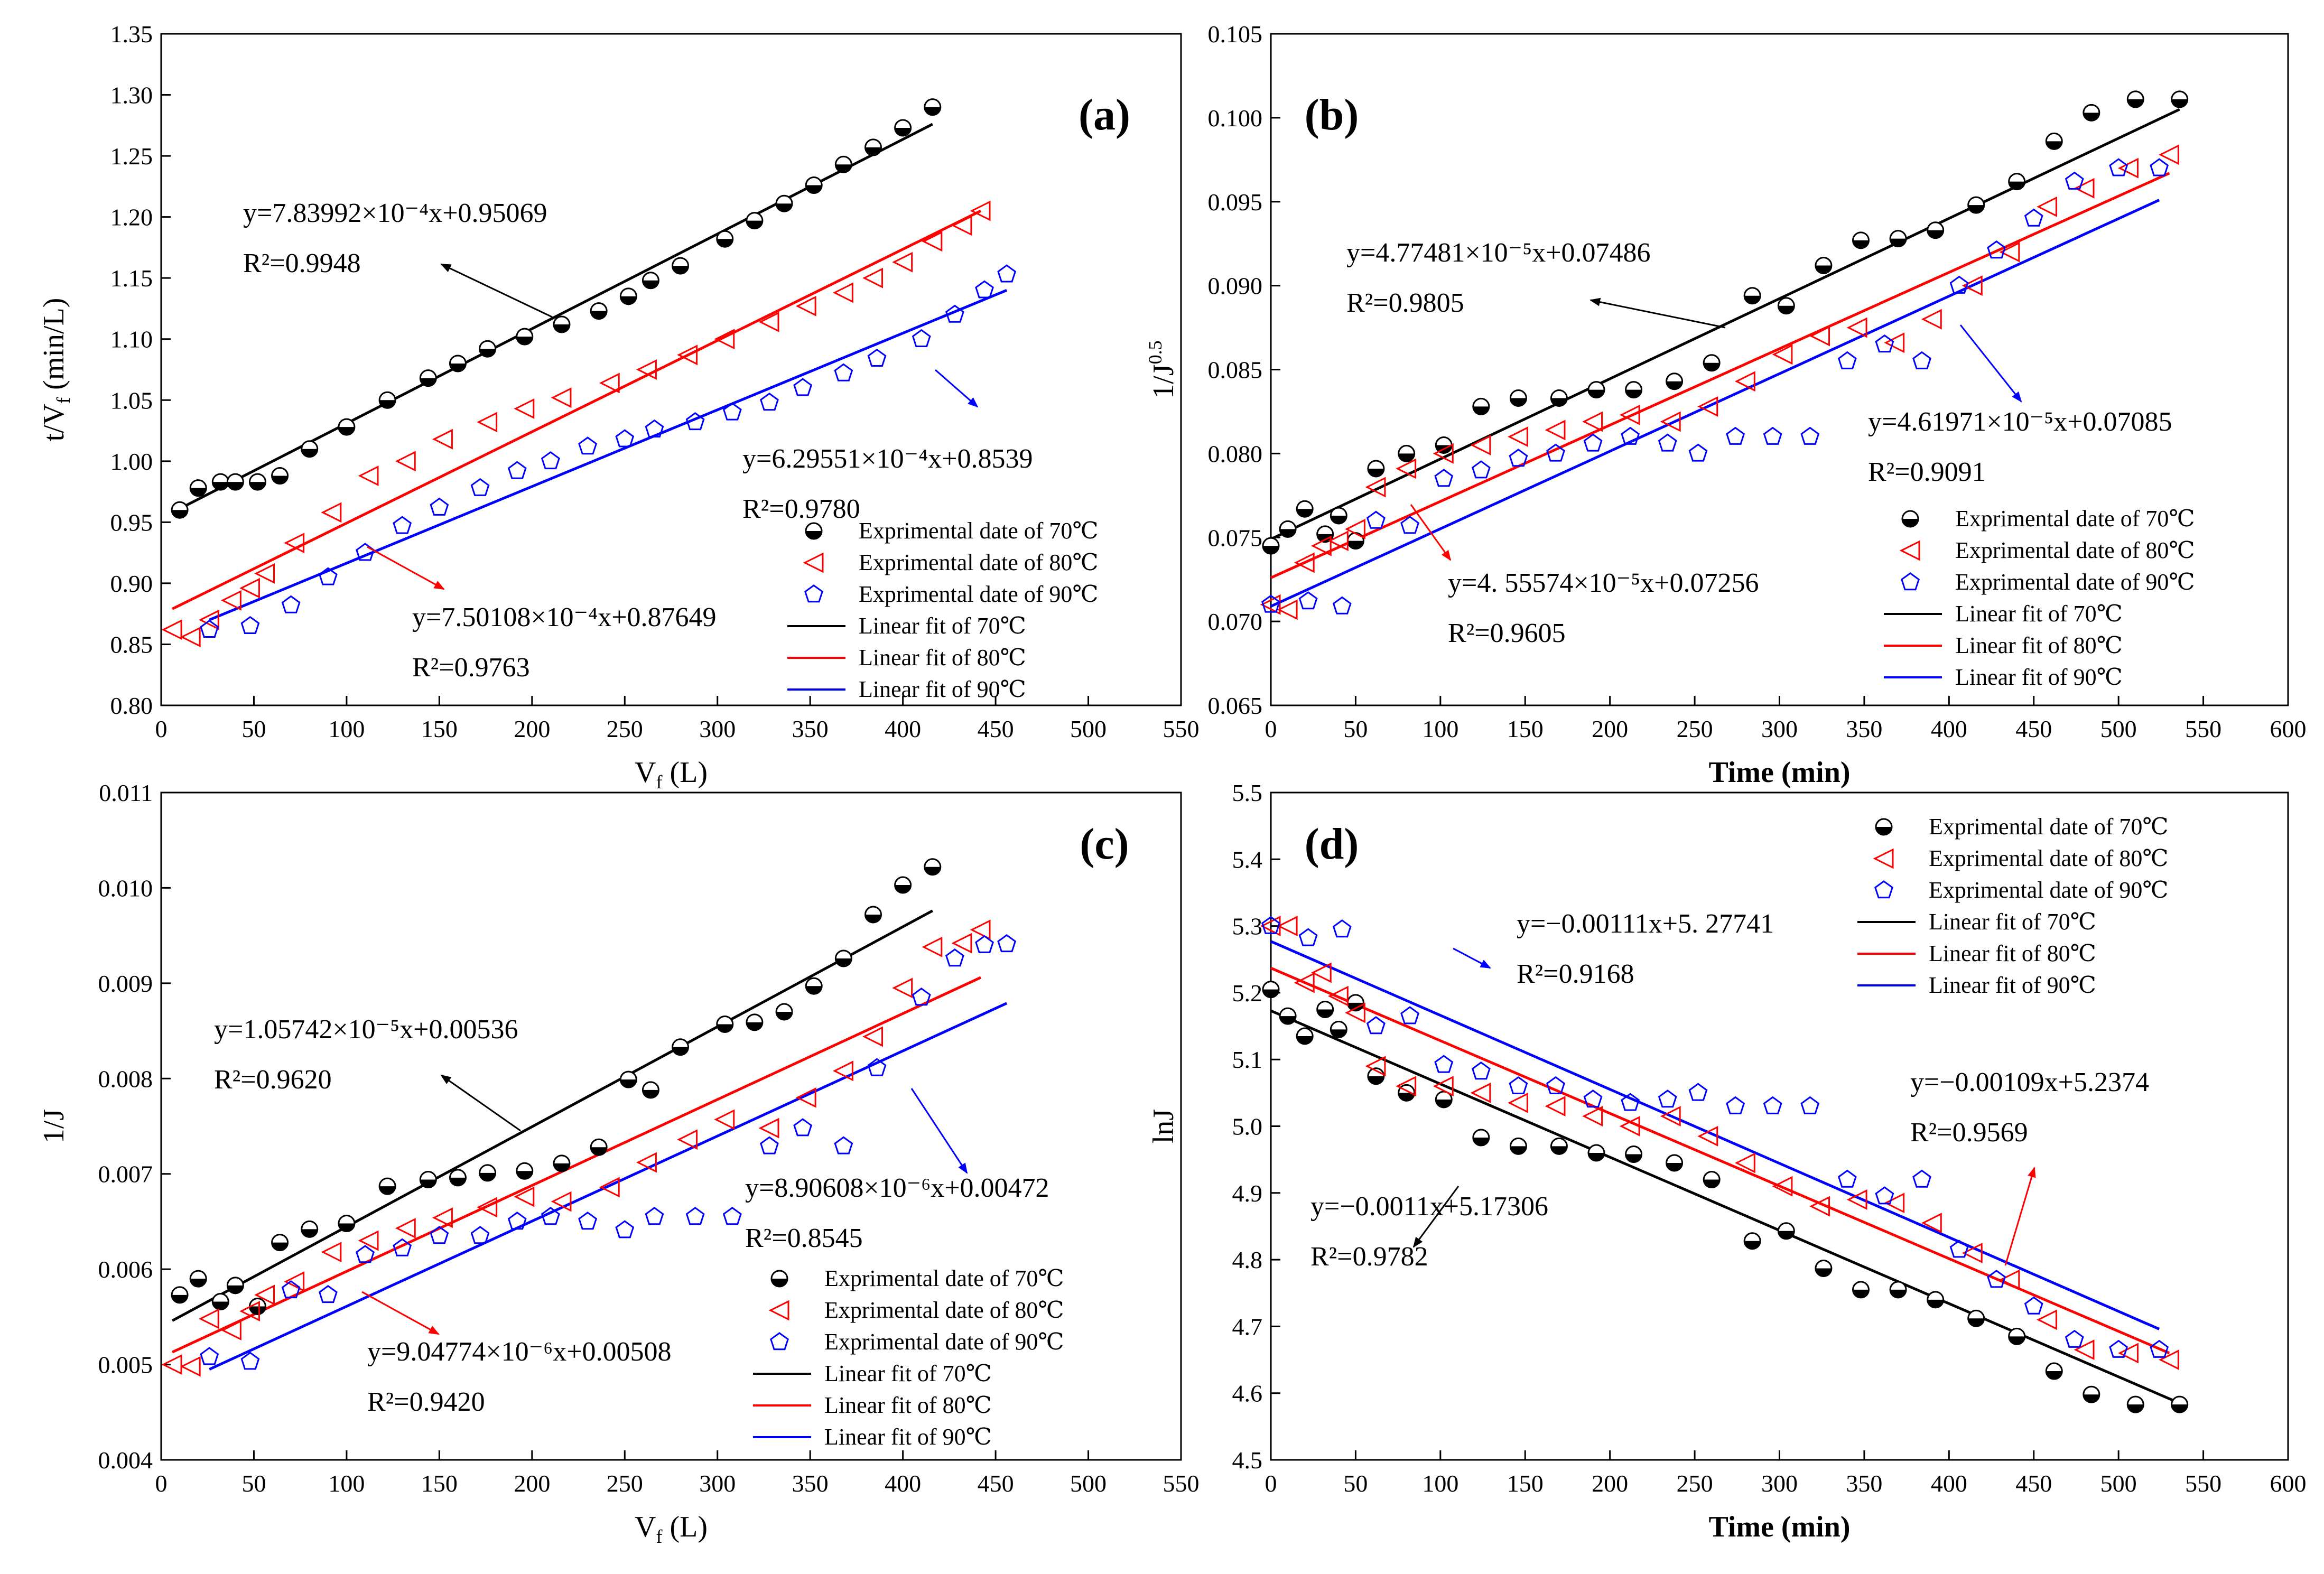 Image resolution: width=2324 pixels, height=1574 pixels. Describe the element at coordinates (671, 1529) in the screenshot. I see `x-axis-label: Vf (L)` at that location.